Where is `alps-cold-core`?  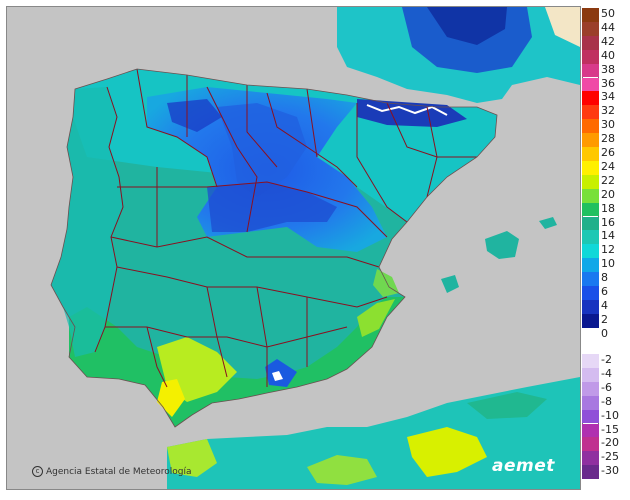 alps-cold-core is located at coordinates (467, 26).